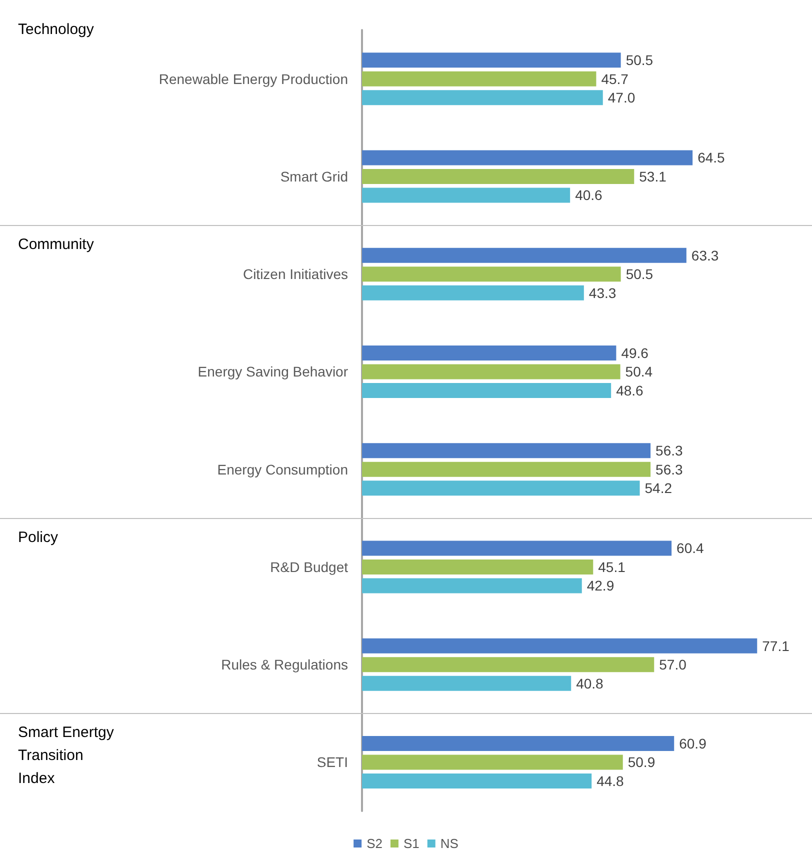 The height and width of the screenshot is (861, 812). I want to click on data-label: 63.3, so click(705, 255).